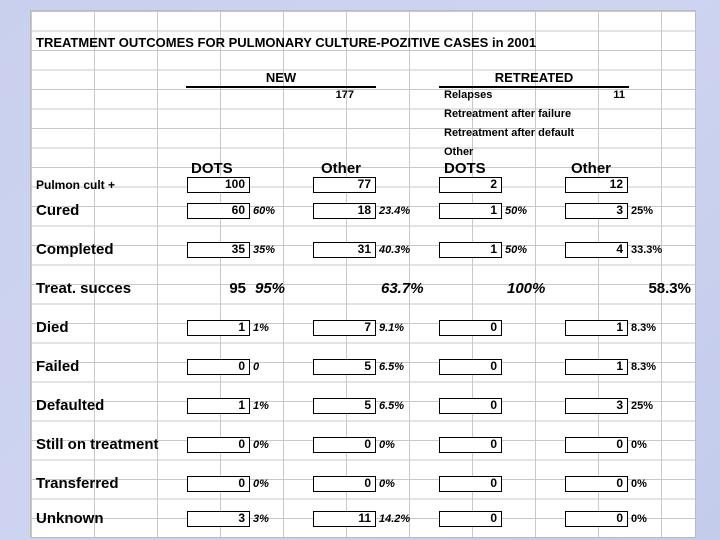  I want to click on treat-success-retreated-dots-pct: 100%, so click(526, 288).